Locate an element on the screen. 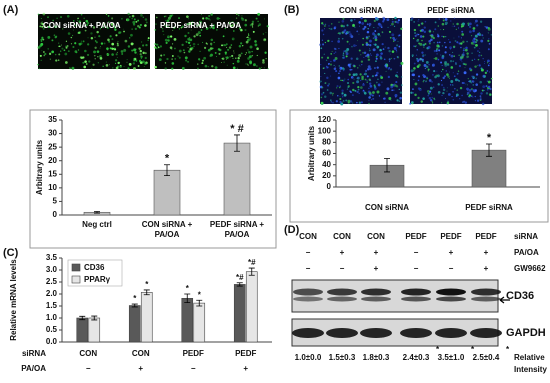 This screenshot has height=383, width=550. band is located at coordinates (486, 333).